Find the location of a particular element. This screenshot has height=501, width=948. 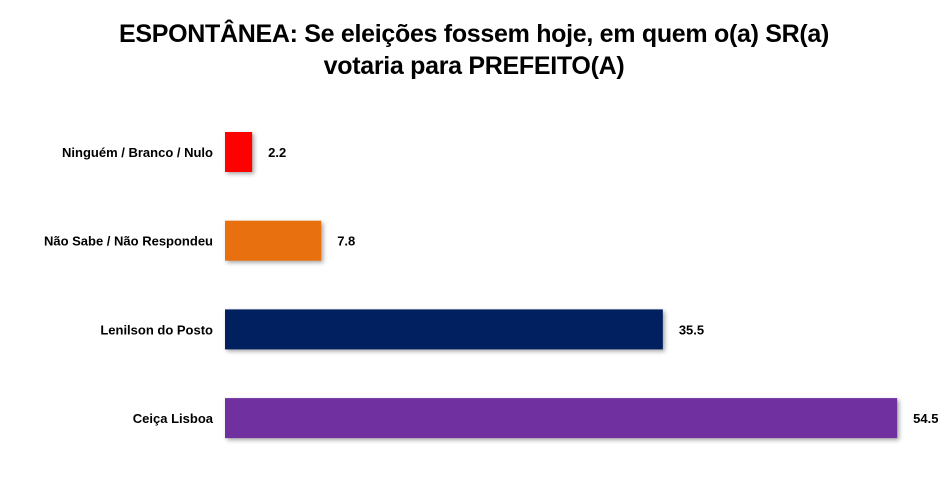

value-label-4: 54.5 is located at coordinates (925, 418).